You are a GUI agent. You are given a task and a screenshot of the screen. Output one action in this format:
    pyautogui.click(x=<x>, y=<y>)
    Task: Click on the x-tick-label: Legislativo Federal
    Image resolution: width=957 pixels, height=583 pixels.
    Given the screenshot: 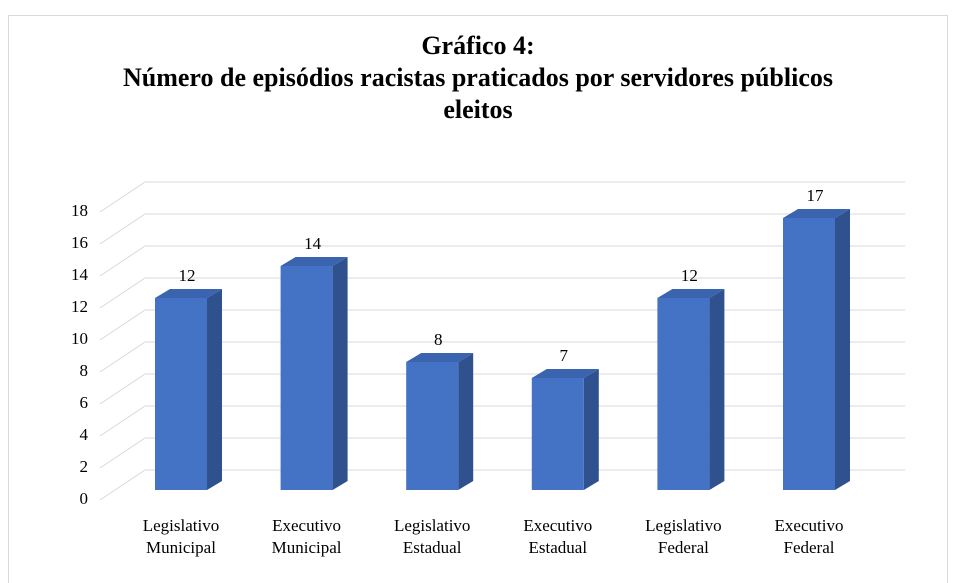 What is the action you would take?
    pyautogui.click(x=683, y=536)
    